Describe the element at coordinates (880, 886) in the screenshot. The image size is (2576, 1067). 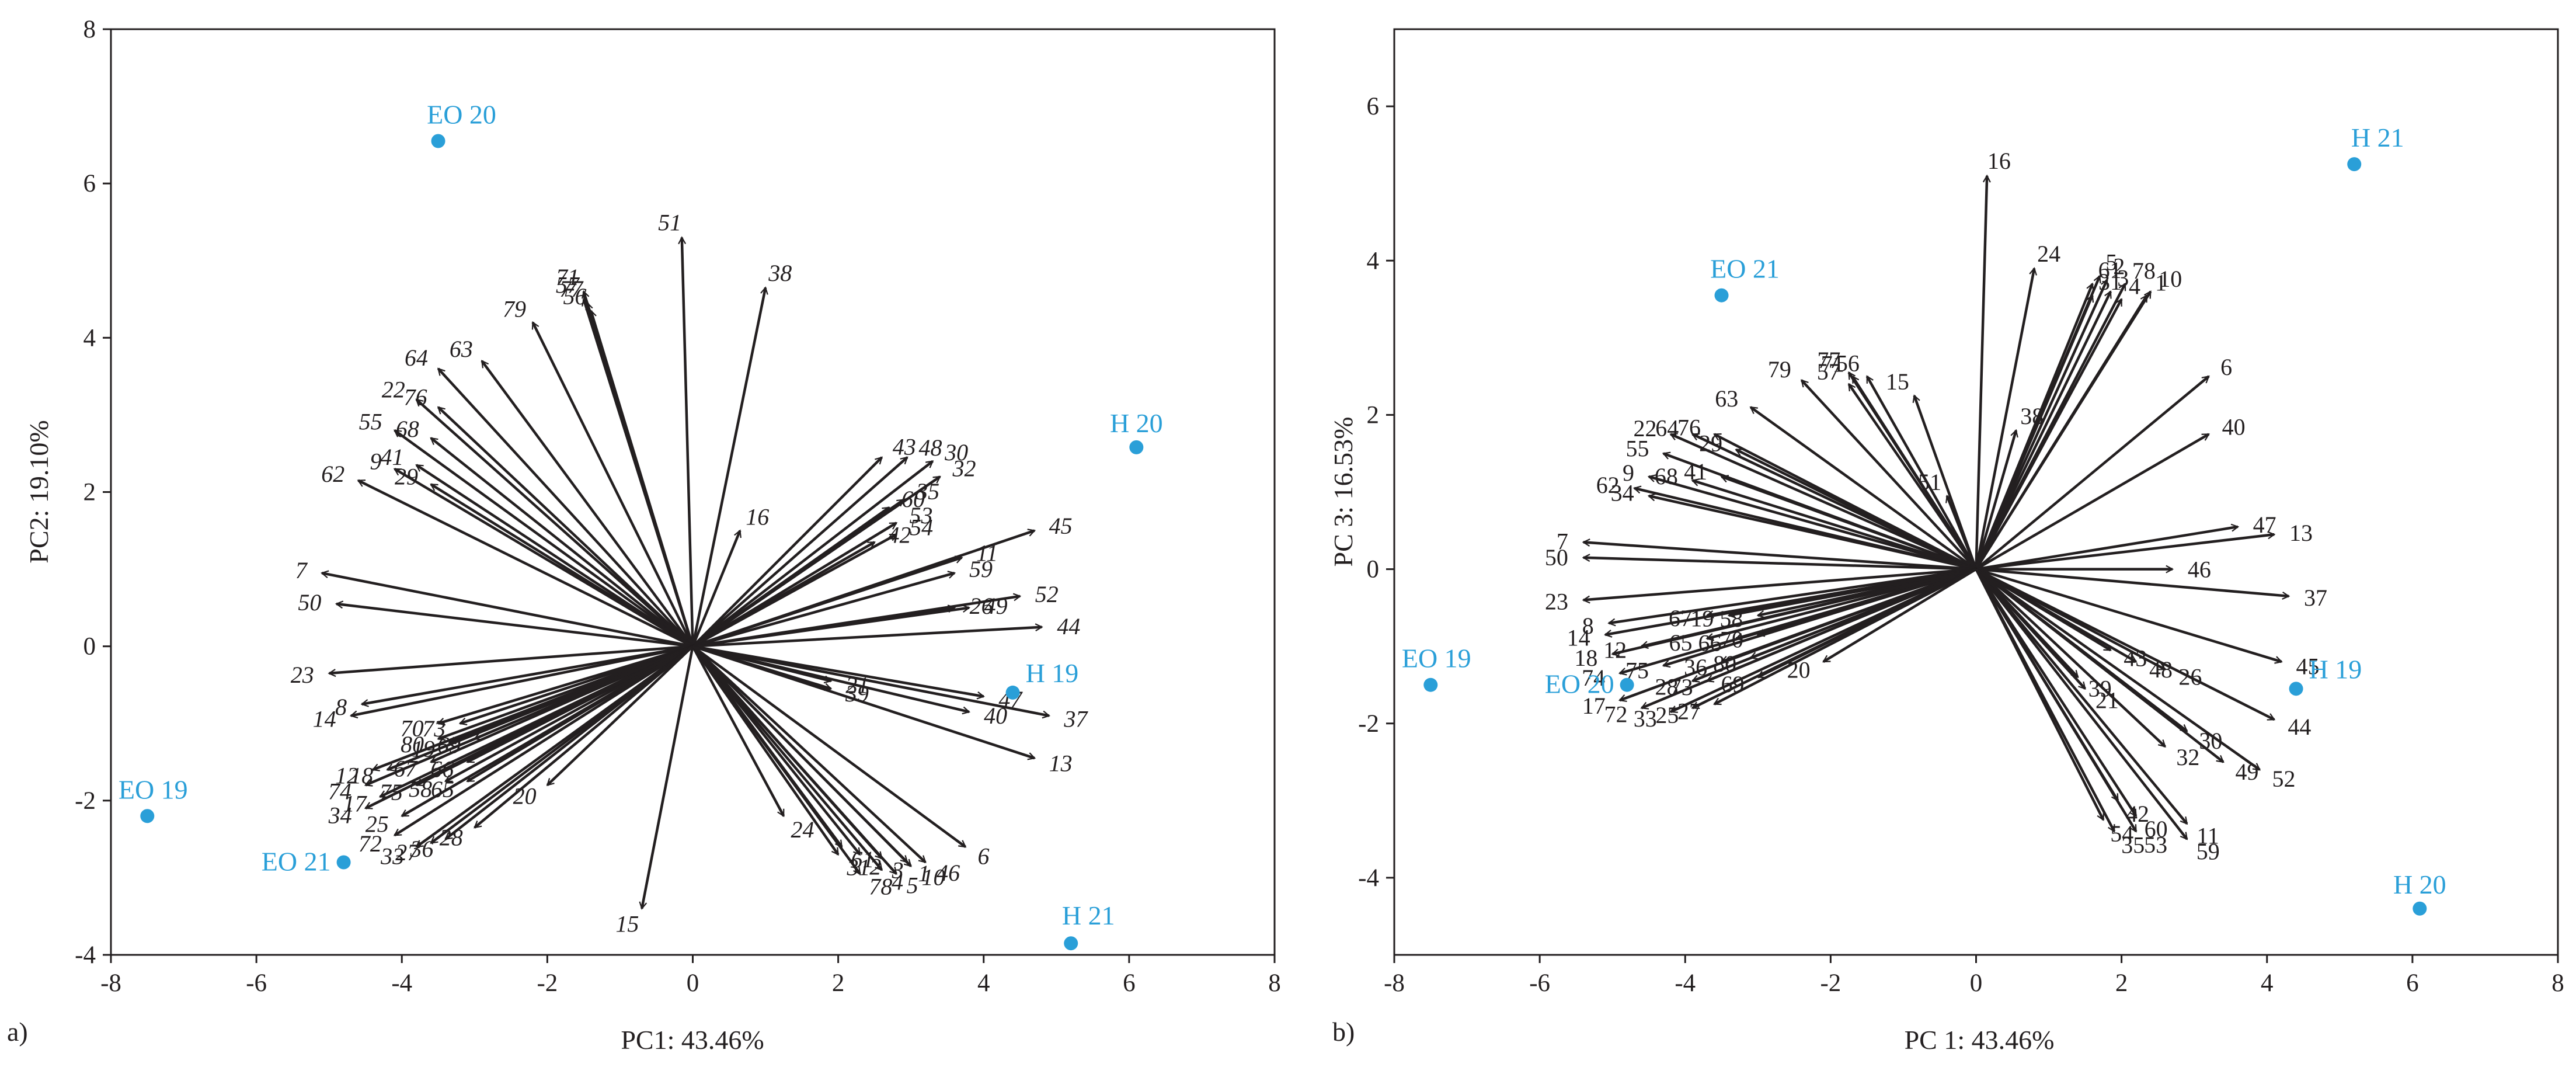
I see `panel-a-variable-label-78: 78` at that location.